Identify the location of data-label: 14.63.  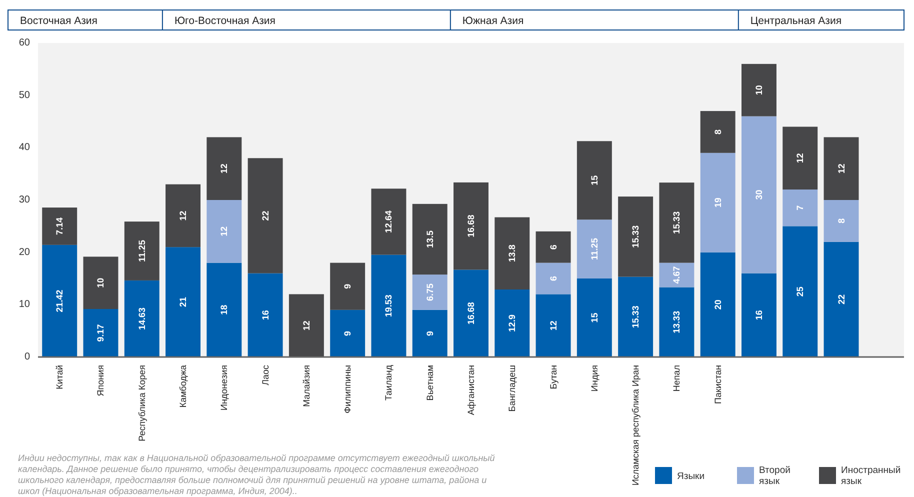
(141, 318).